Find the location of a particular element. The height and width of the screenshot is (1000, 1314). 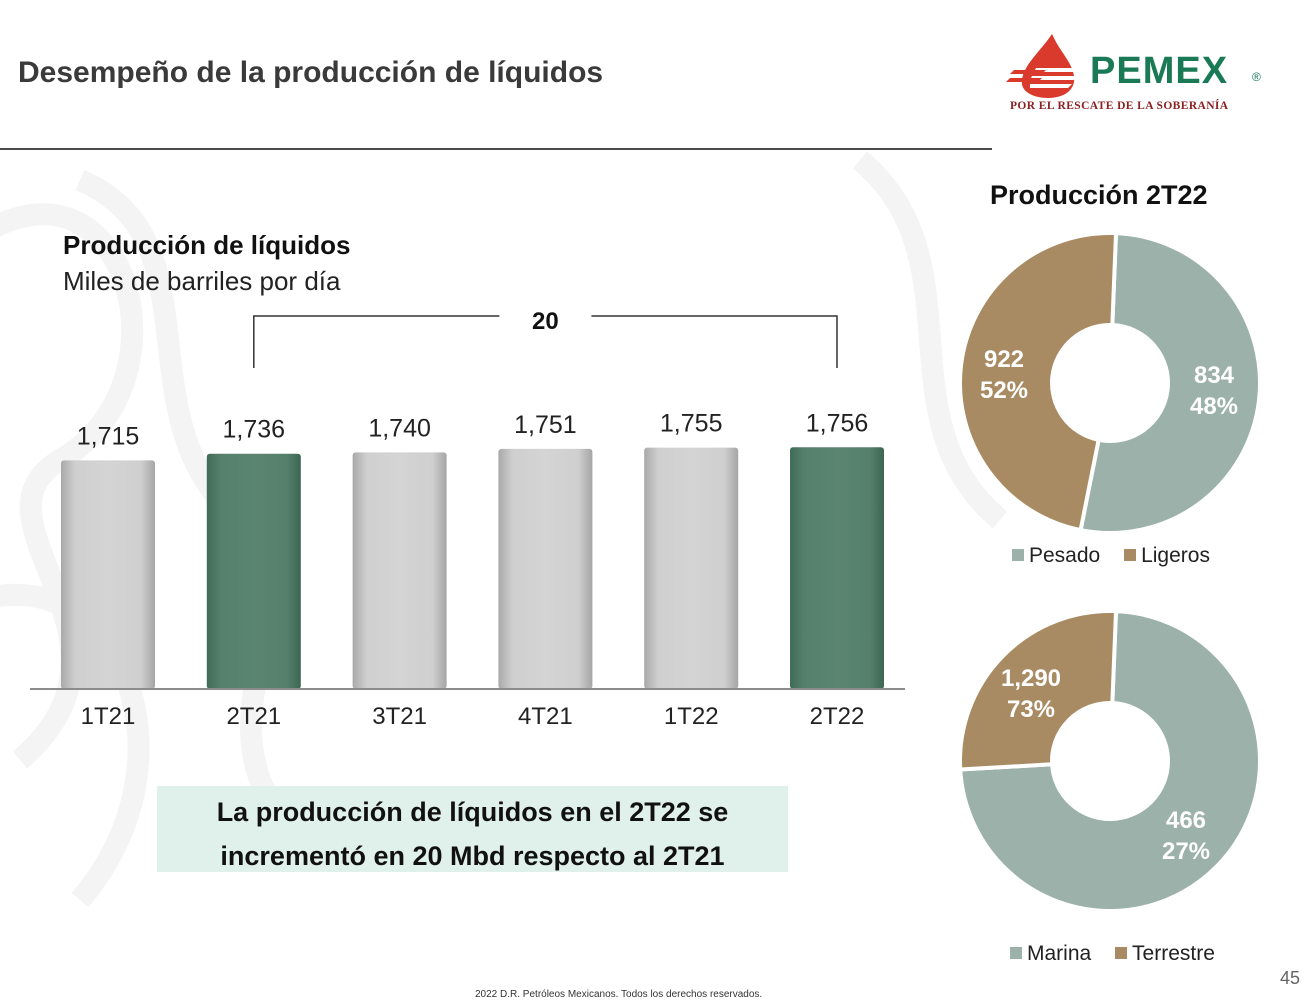

legend-label-pesado: Pesado is located at coordinates (1065, 555).